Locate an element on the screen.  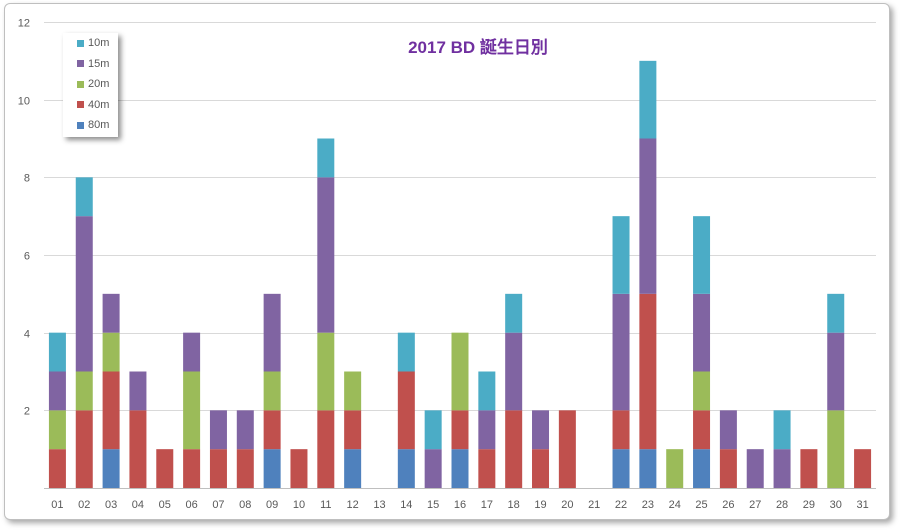
x-tick-label: 12 is located at coordinates (353, 505).